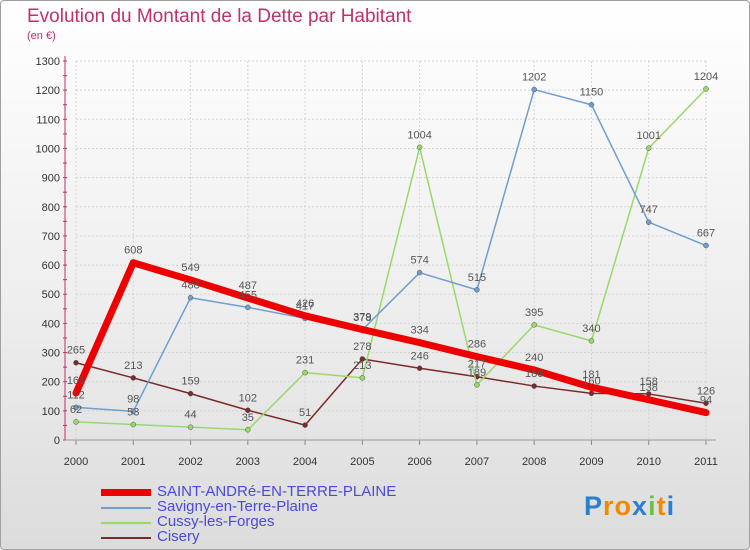 The image size is (750, 550). Describe the element at coordinates (623, 506) in the screenshot. I see `logo-letter: o` at that location.